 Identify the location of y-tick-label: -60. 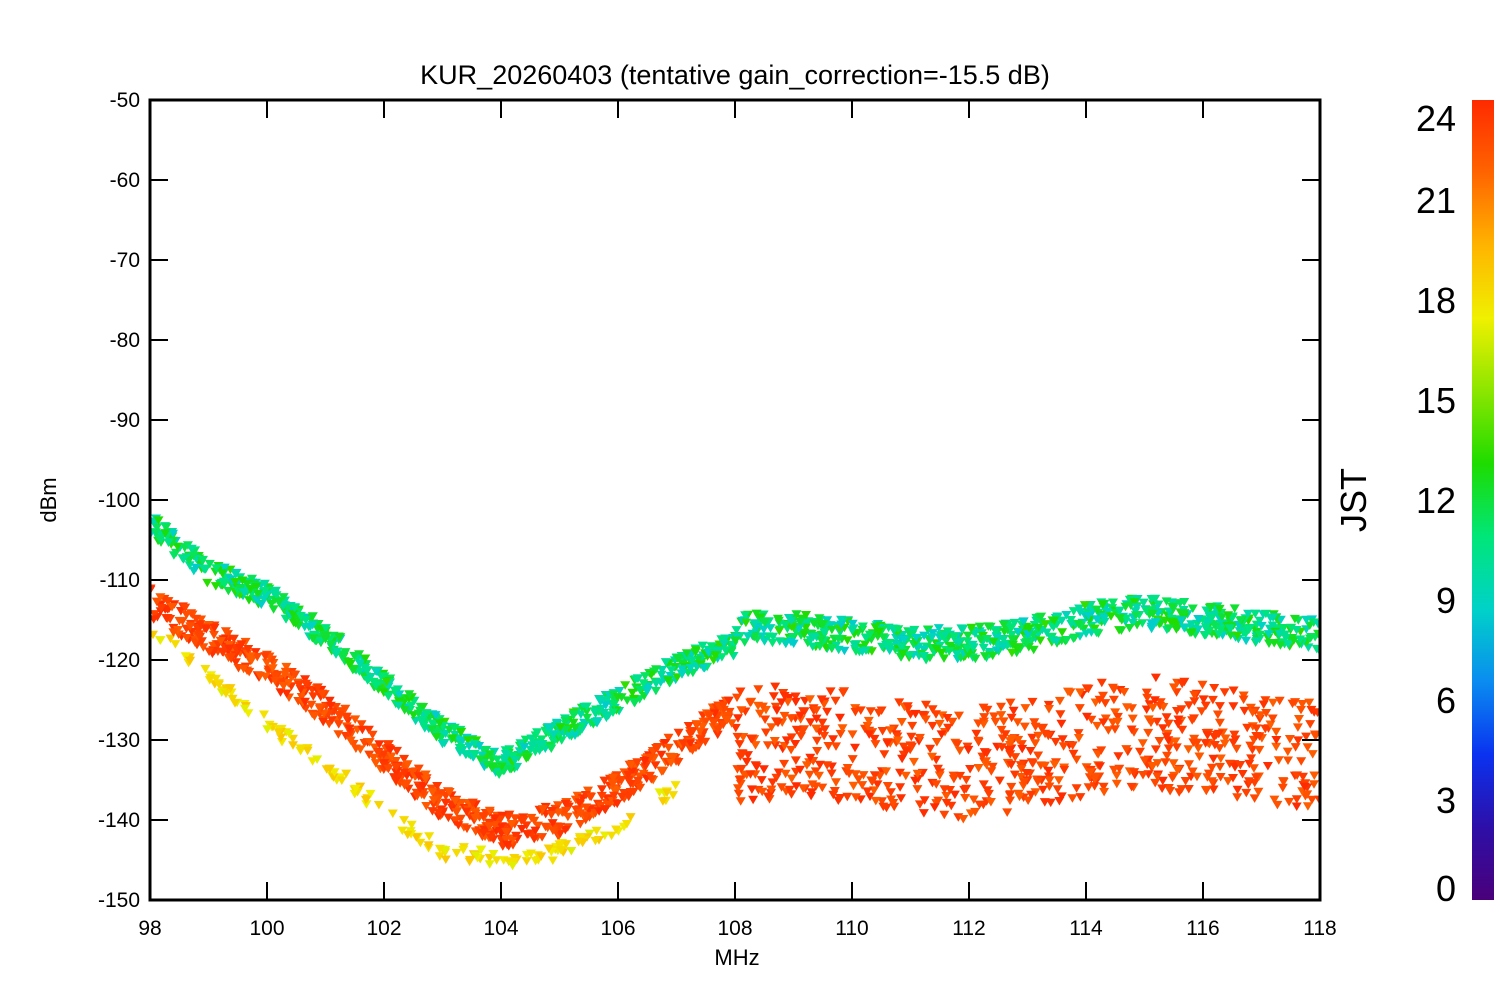
(125, 180).